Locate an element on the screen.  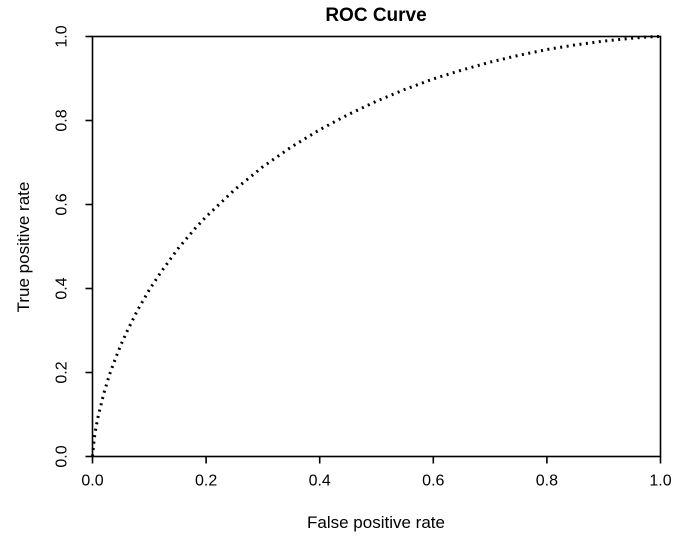
x-tick-label: 0.0 is located at coordinates (92, 481).